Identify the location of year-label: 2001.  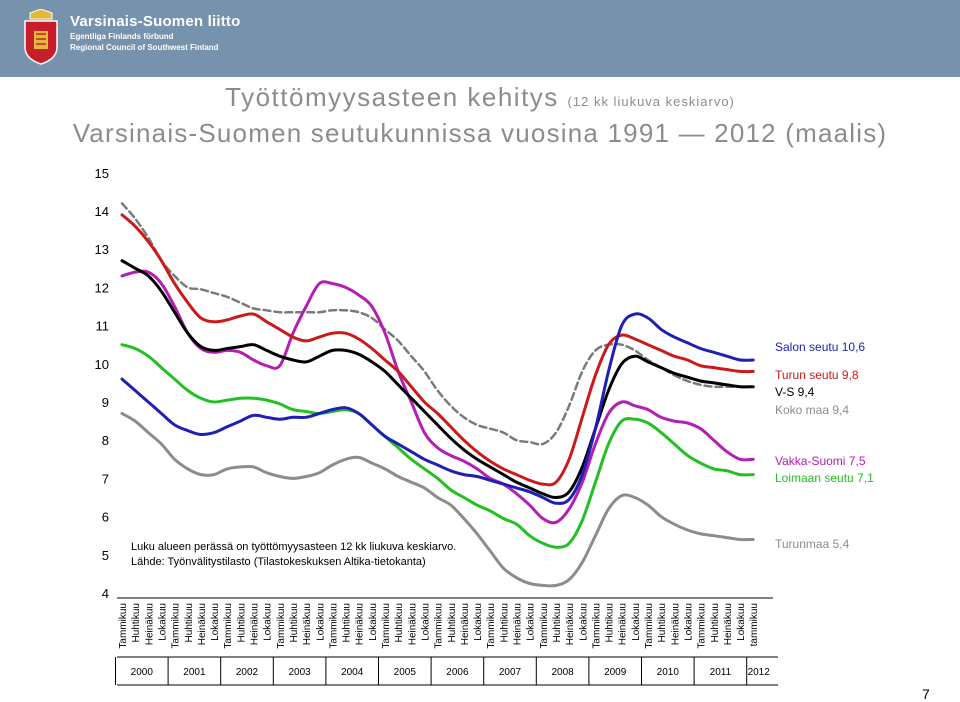
(194, 672).